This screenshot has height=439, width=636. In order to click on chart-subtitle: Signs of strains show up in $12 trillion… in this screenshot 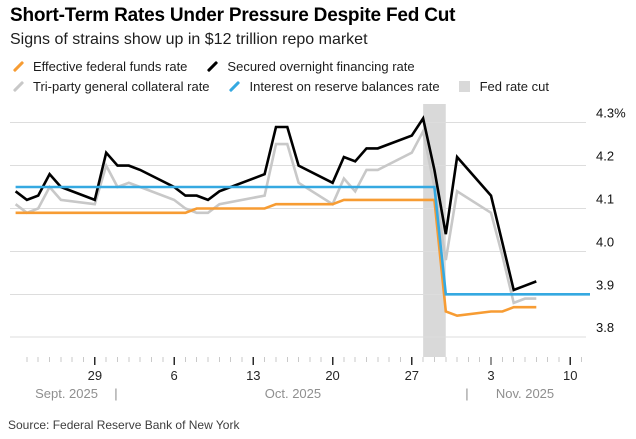, I will do `click(189, 39)`.